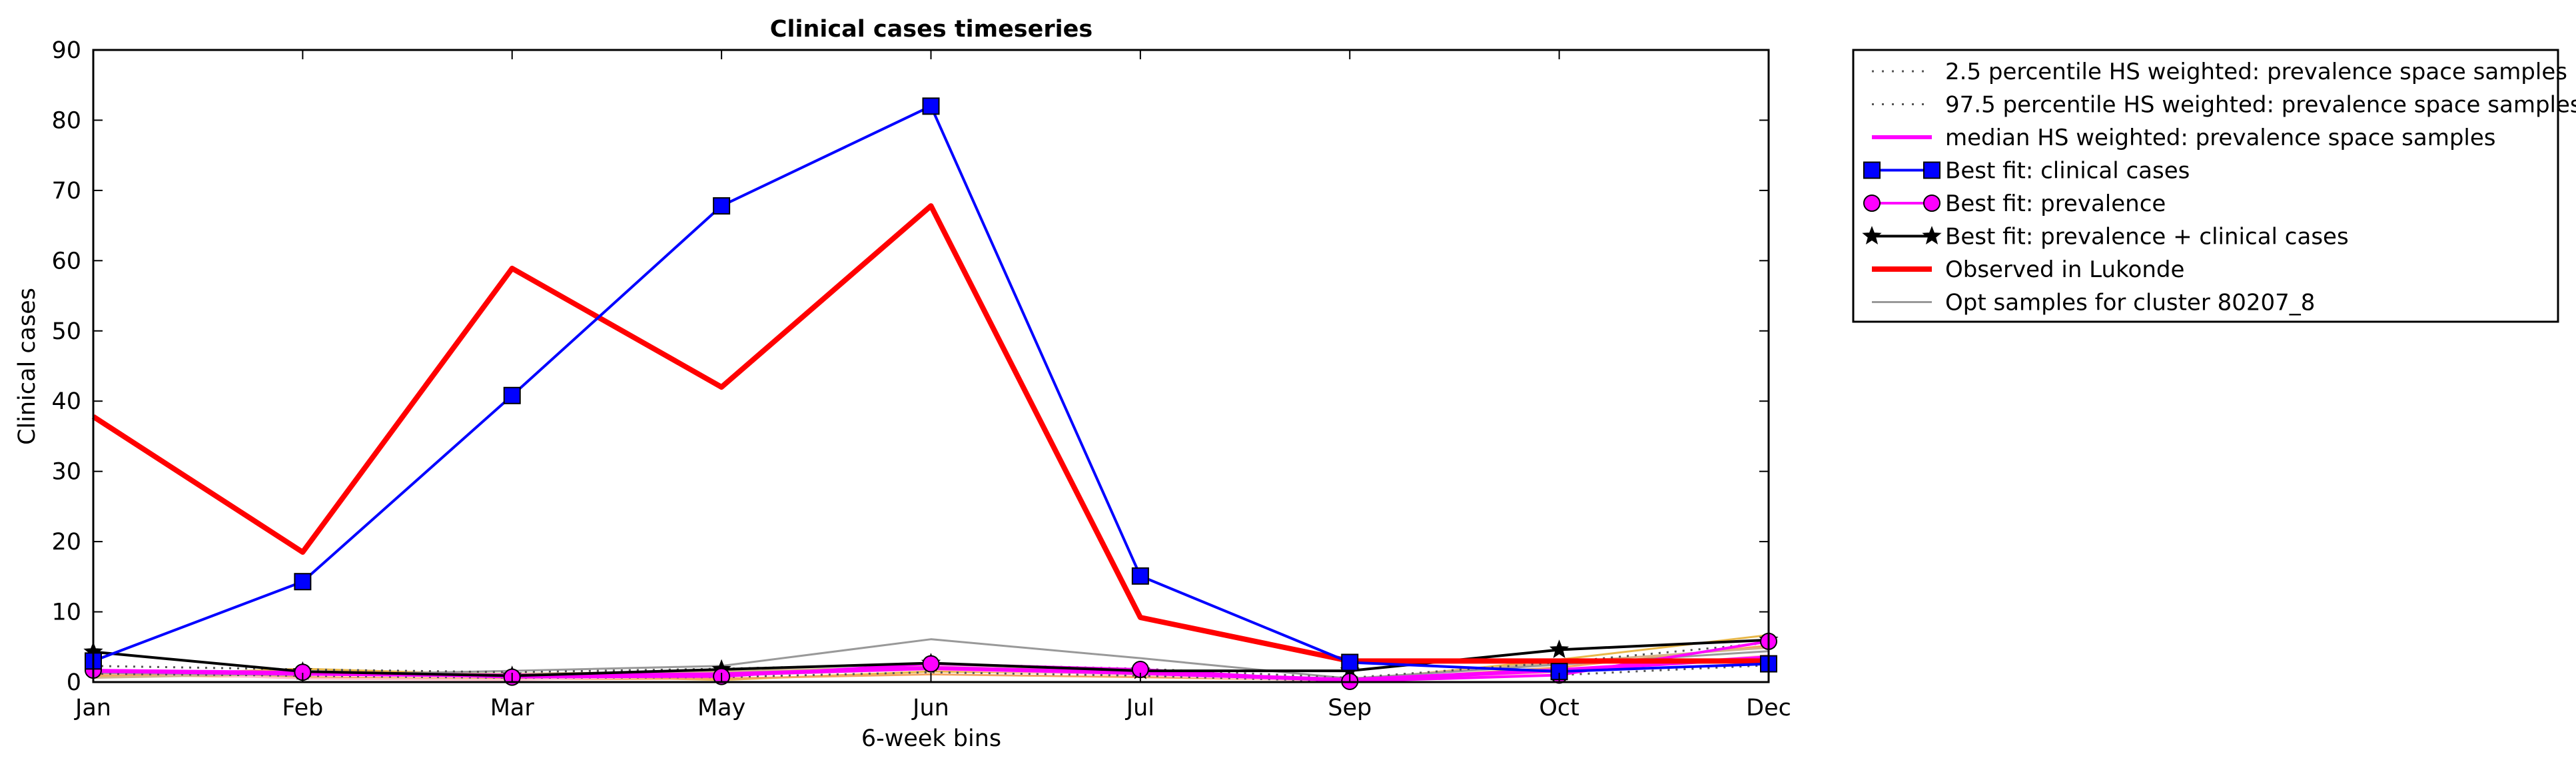 The image size is (2576, 772). Describe the element at coordinates (1769, 708) in the screenshot. I see `x-tick-label: Dec` at that location.